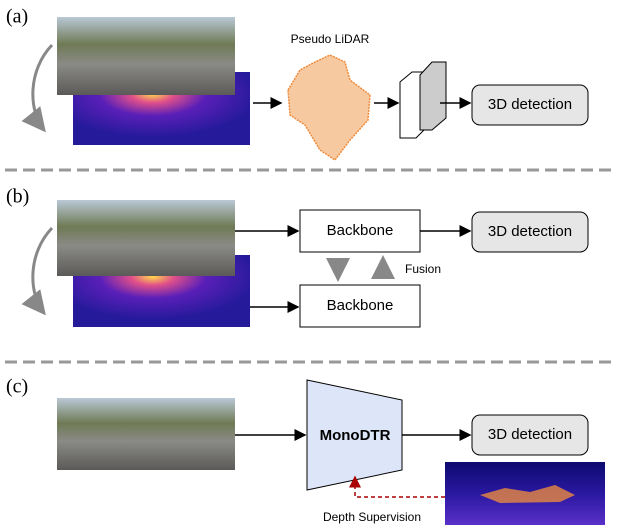 Image resolution: width=618 pixels, height=527 pixels. I want to click on supervision-arrow, so click(397, 486).